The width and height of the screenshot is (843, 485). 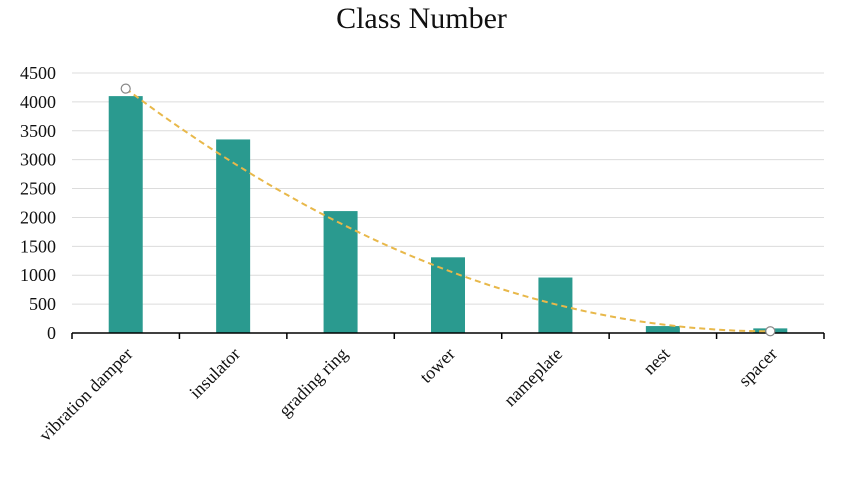 I want to click on trend-start-marker, so click(x=125, y=88).